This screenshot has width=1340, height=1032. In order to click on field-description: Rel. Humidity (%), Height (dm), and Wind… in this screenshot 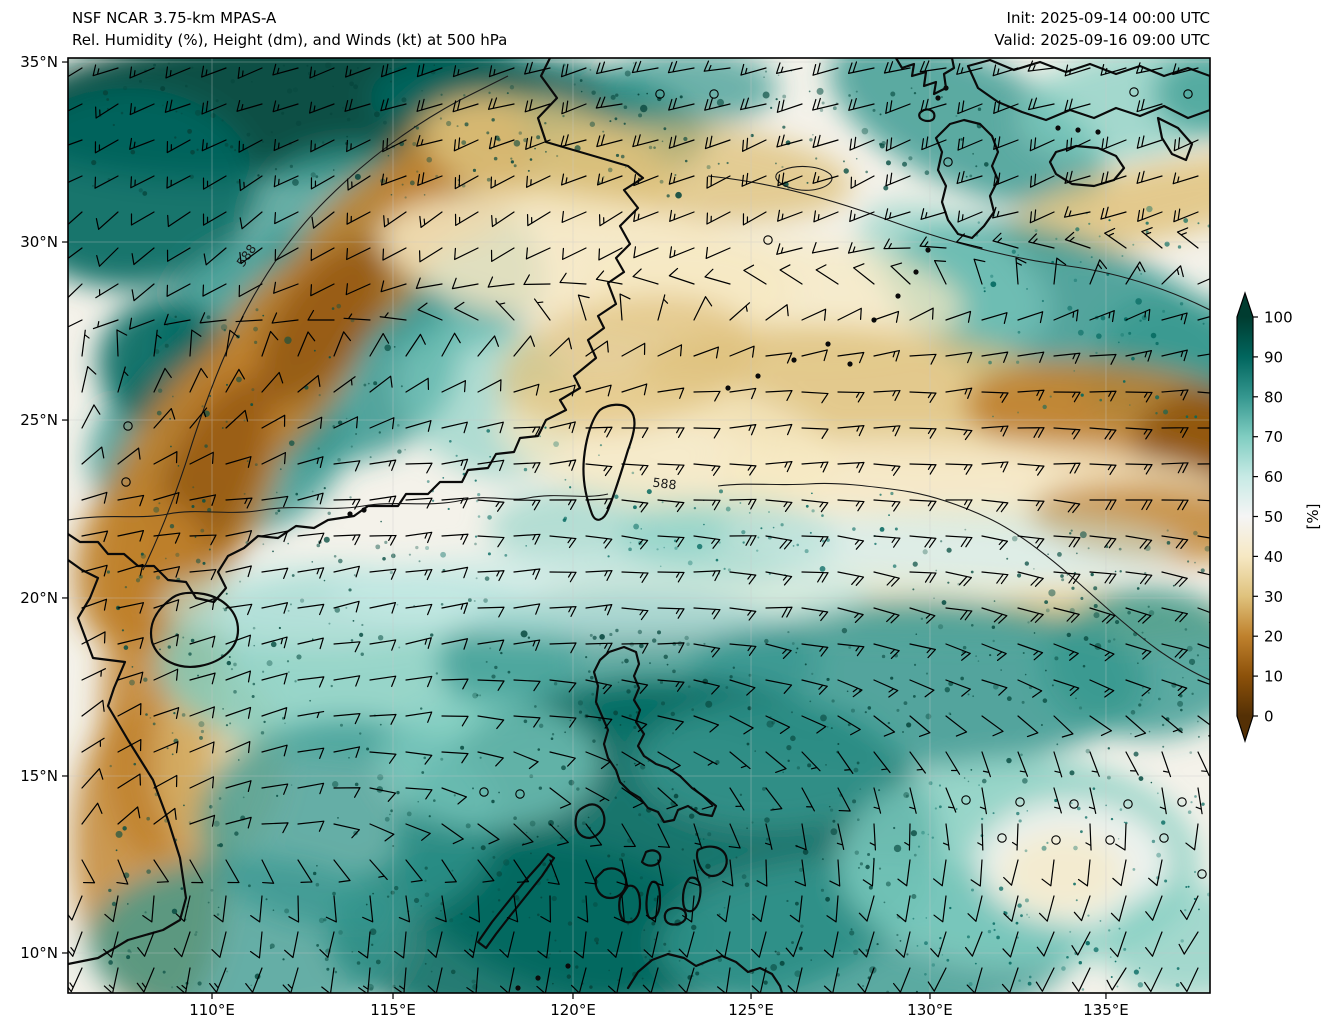, I will do `click(290, 40)`.